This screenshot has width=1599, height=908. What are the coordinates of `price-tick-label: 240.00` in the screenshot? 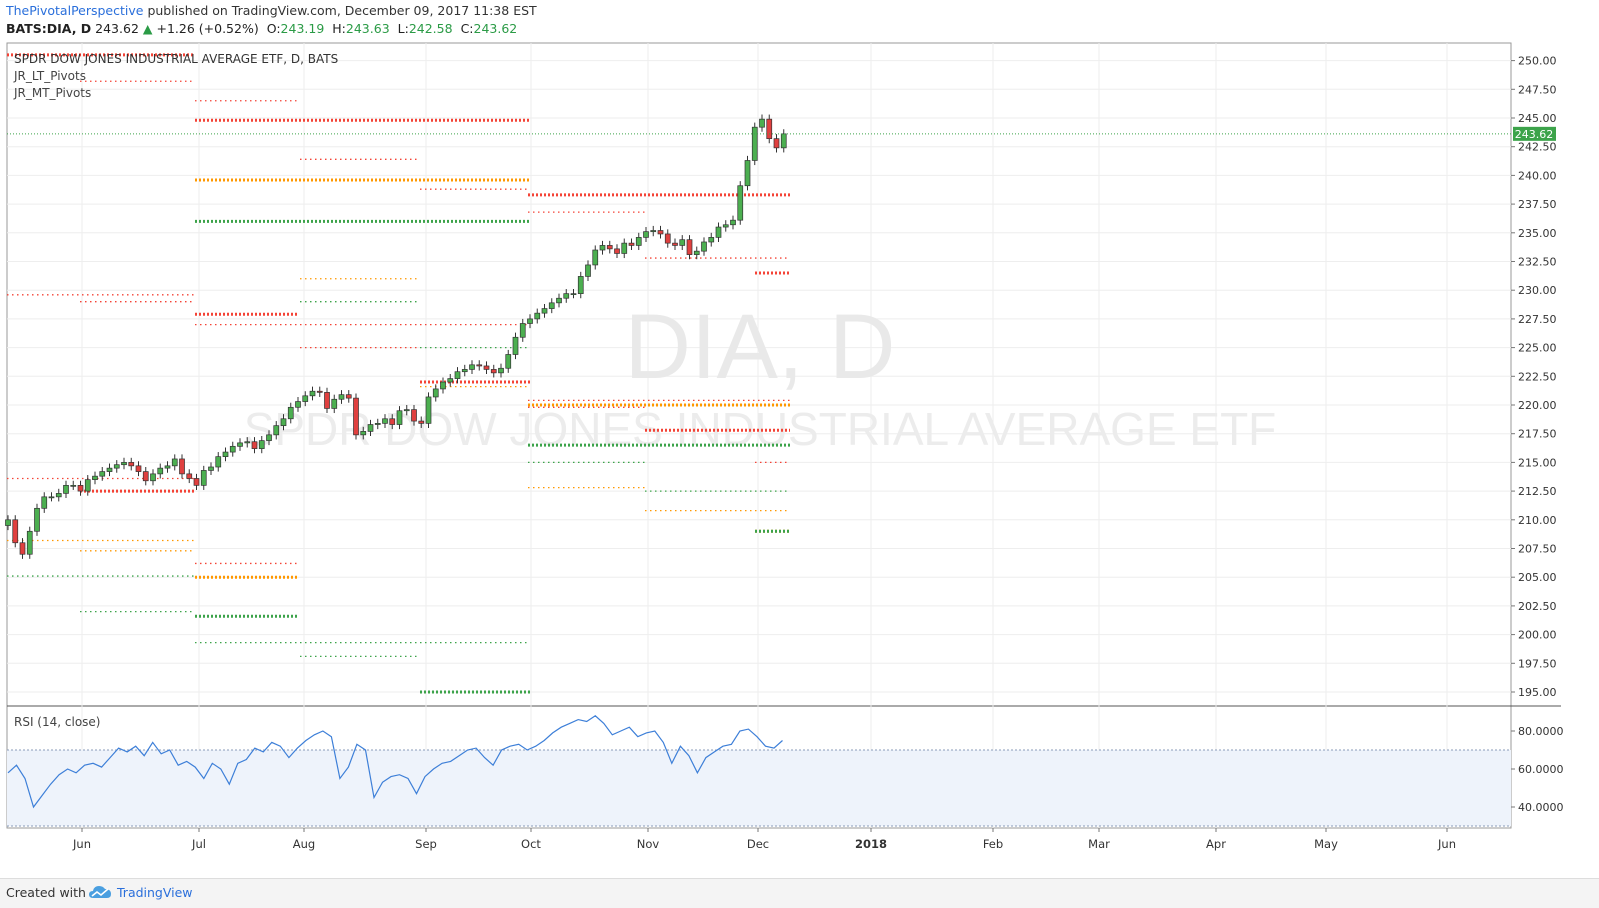 It's located at (1537, 175).